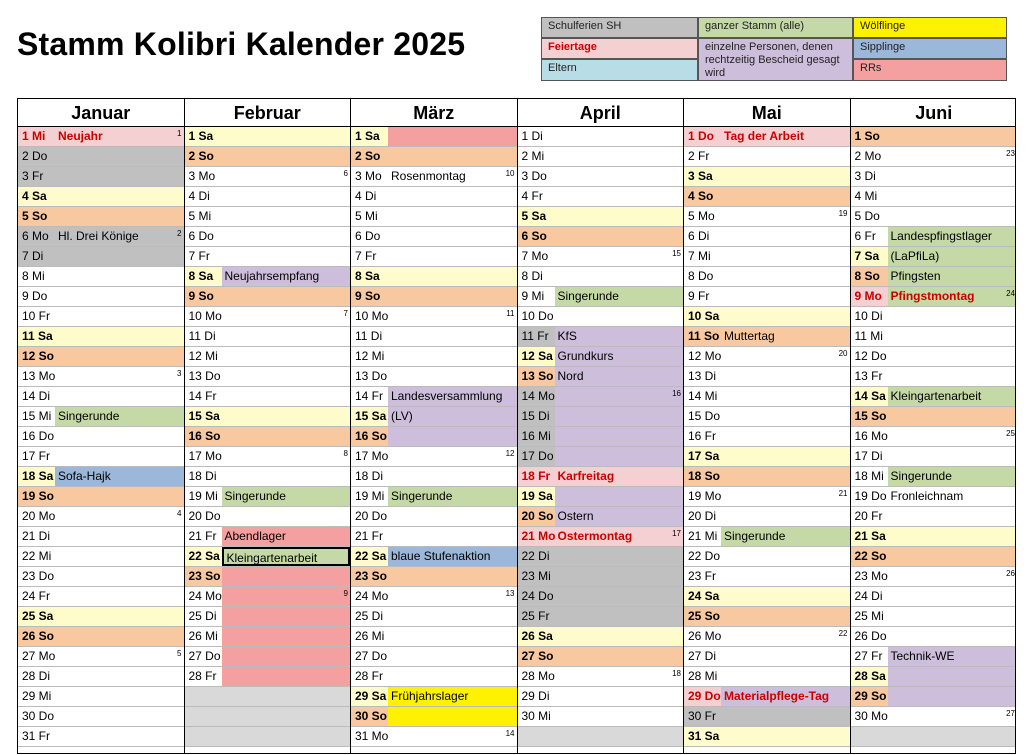  I want to click on day-number: 21 Fr, so click(203, 536).